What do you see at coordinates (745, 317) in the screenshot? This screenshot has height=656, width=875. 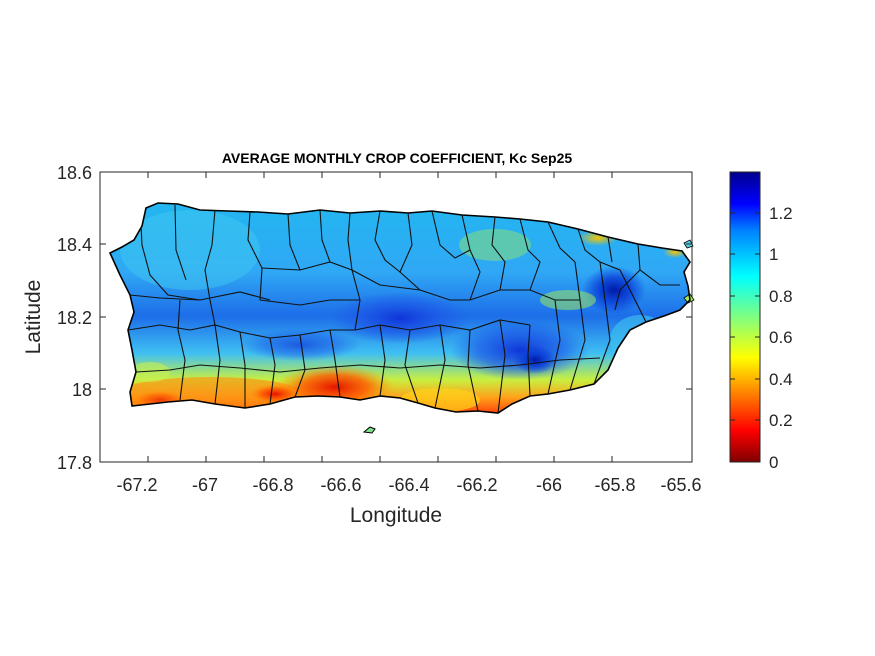 I see `colorbar-gradient` at bounding box center [745, 317].